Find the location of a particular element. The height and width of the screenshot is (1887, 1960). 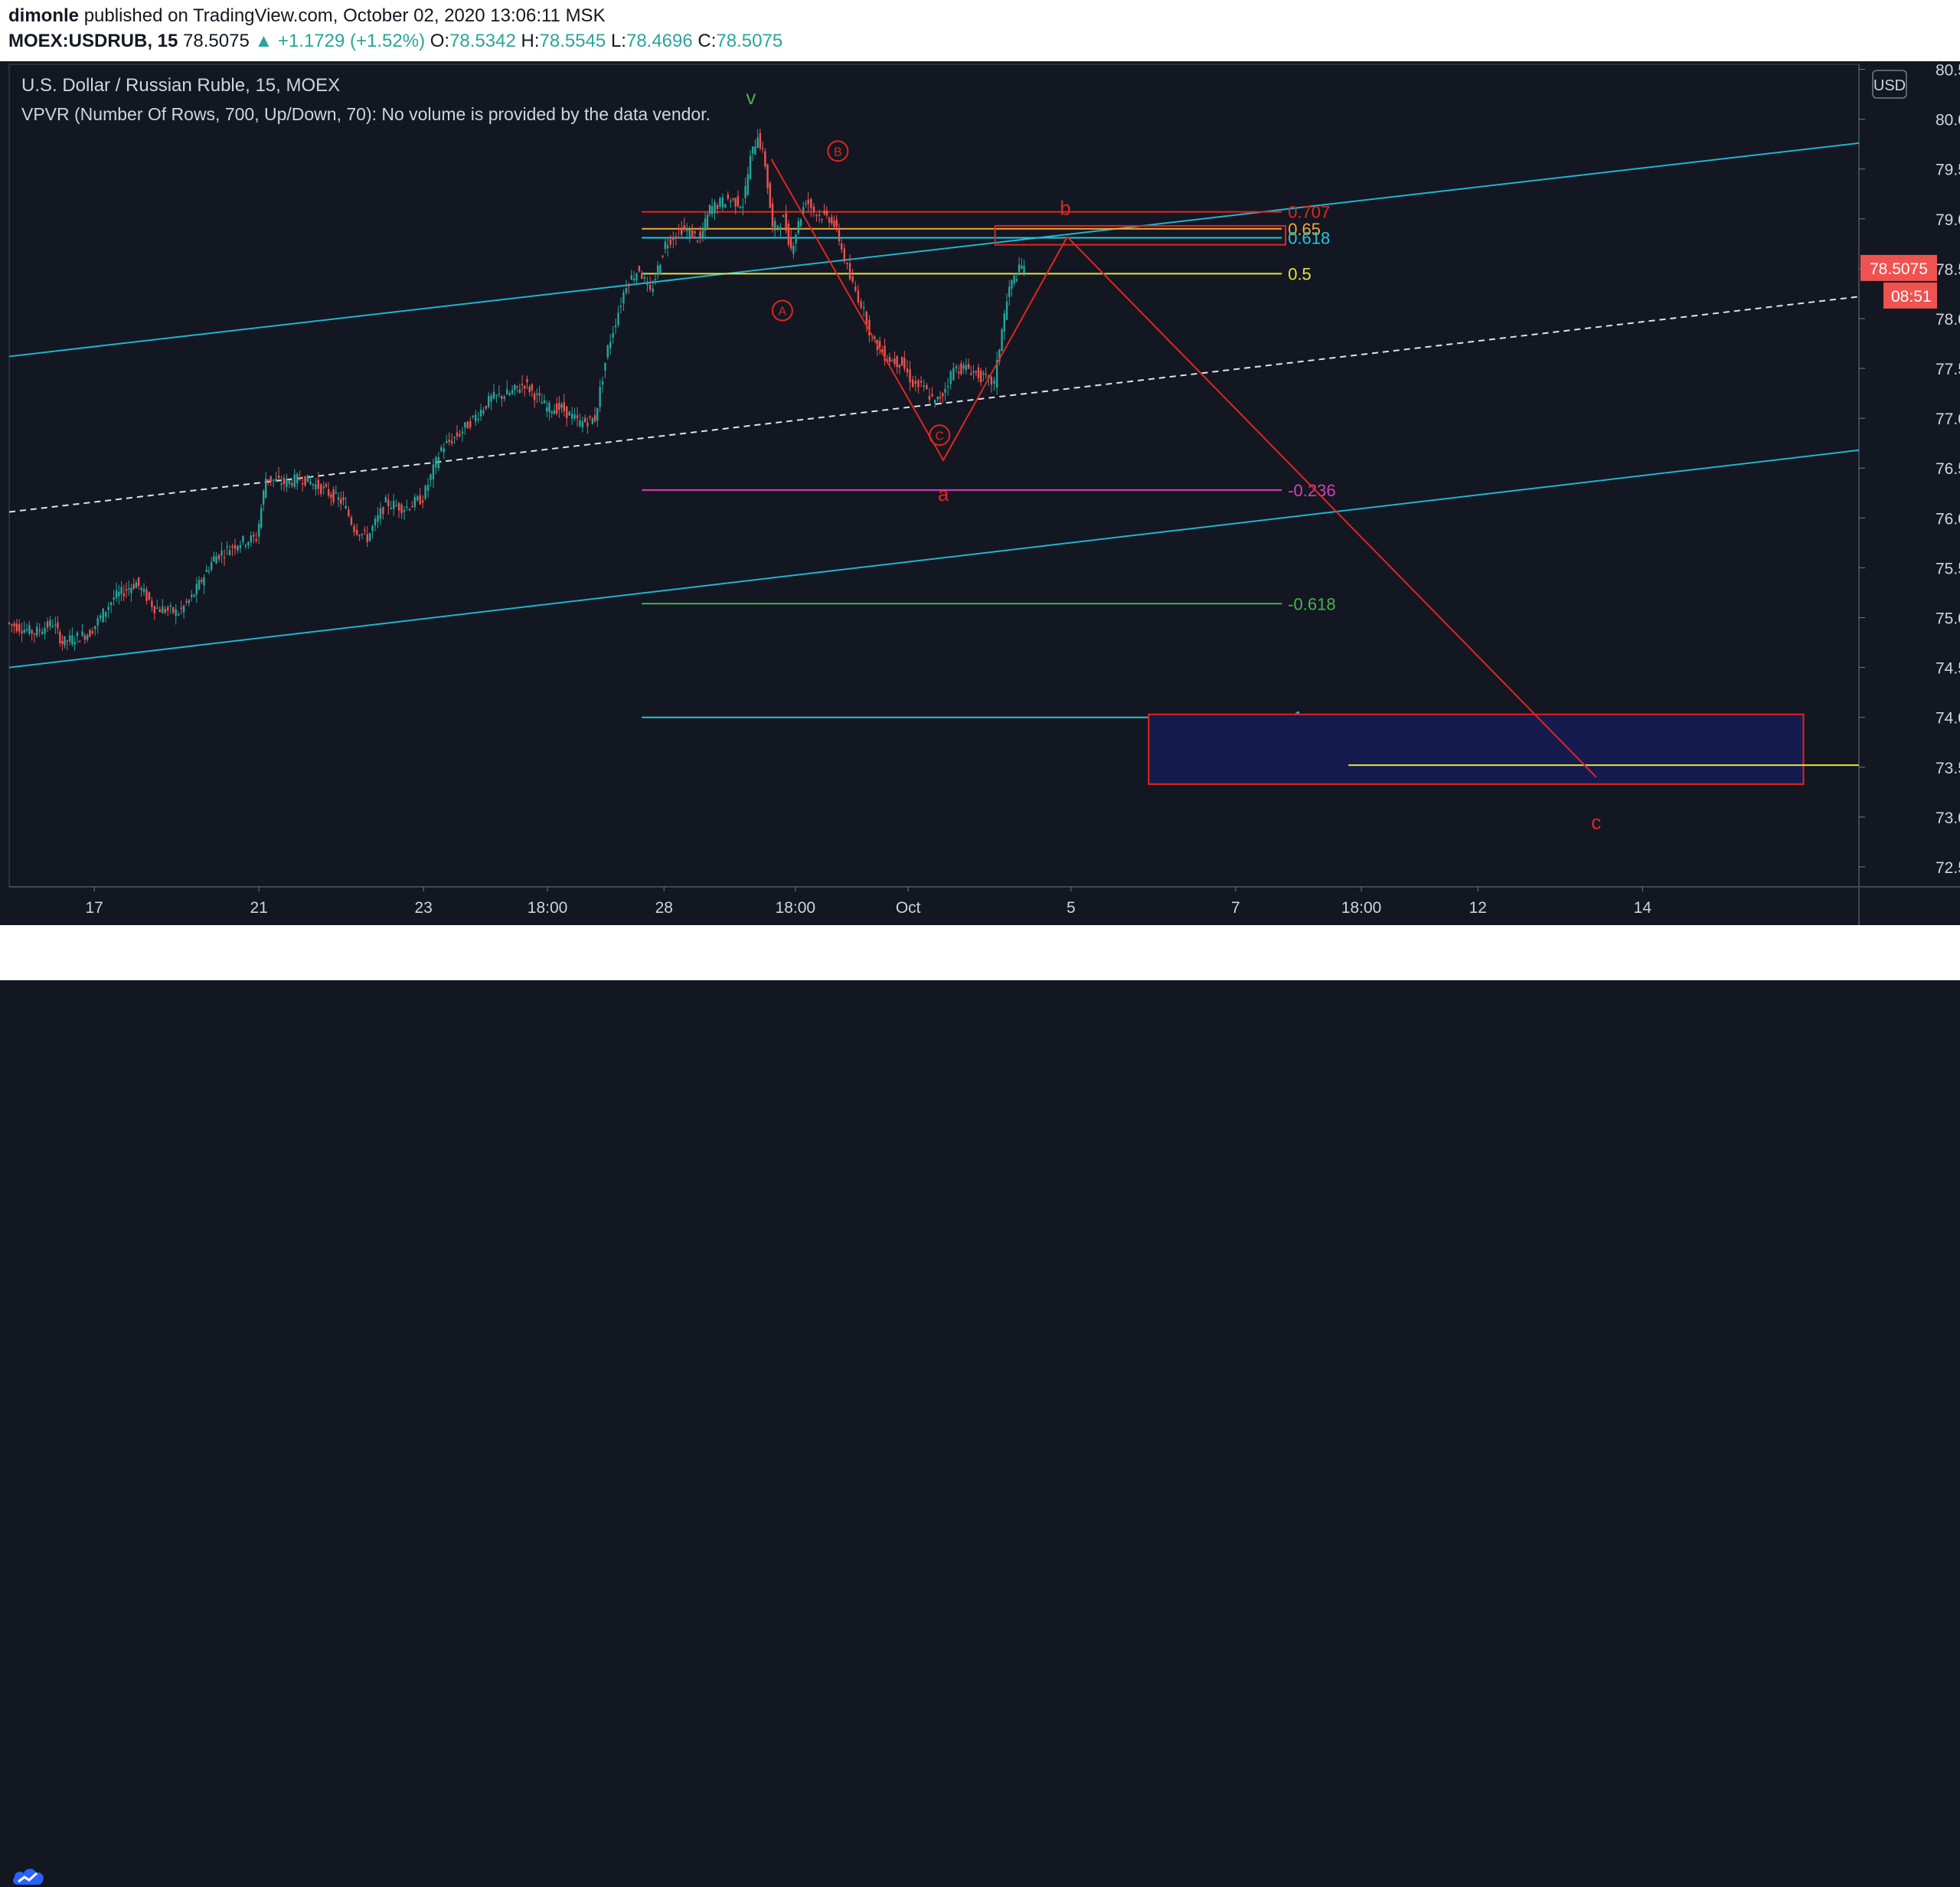

time-tick-label: 12 is located at coordinates (1478, 908).